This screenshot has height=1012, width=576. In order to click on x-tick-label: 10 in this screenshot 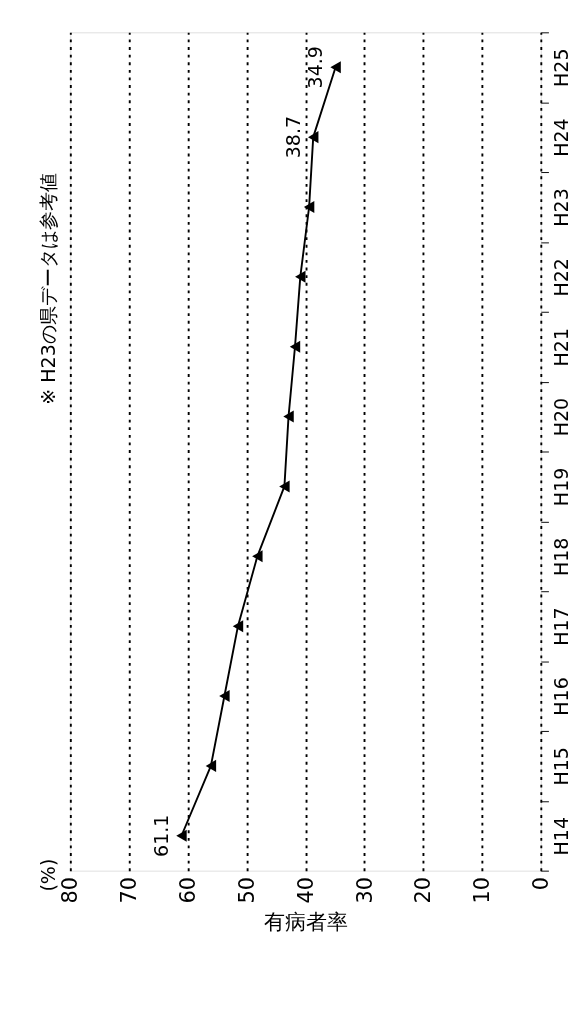, I will do `click(482, 890)`.